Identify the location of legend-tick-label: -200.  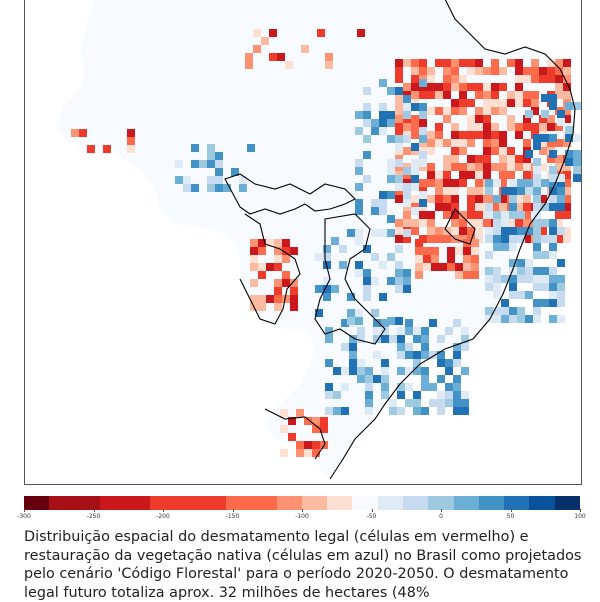
(163, 516).